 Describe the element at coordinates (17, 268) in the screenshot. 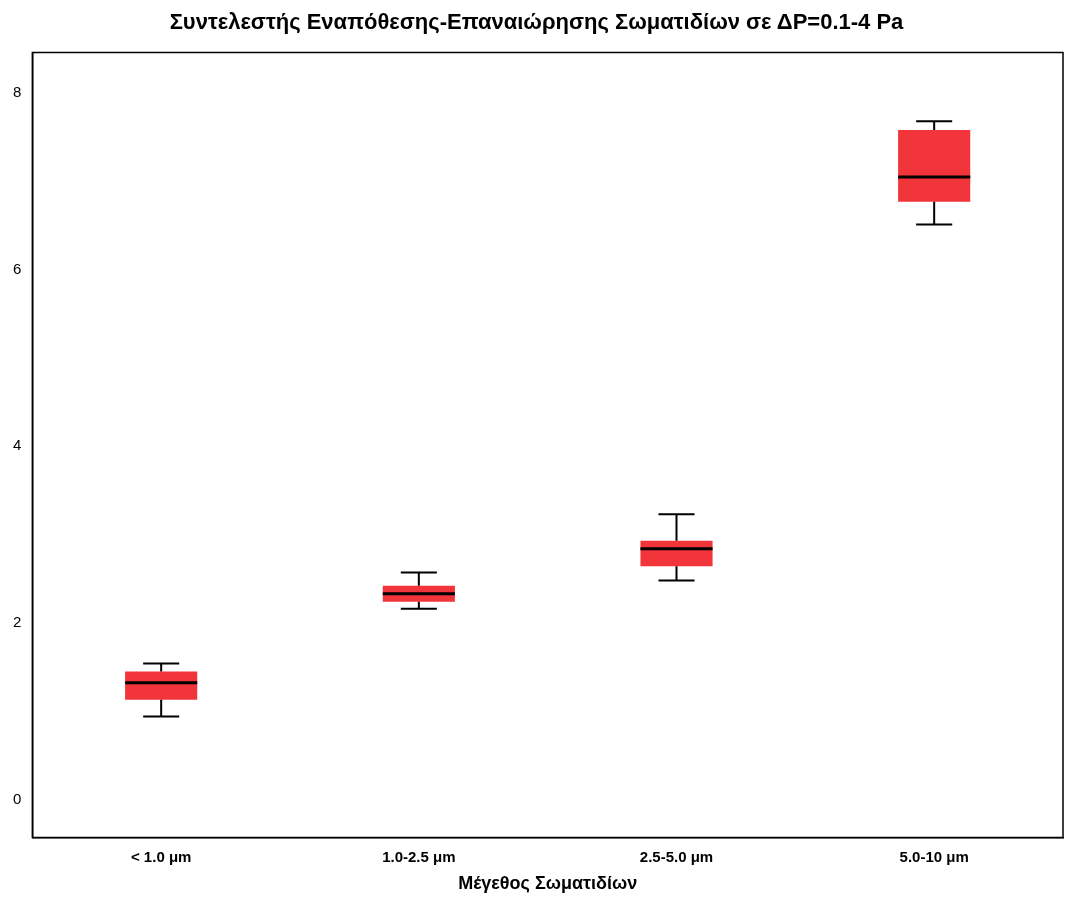

I see `y-tick-label: 6` at that location.